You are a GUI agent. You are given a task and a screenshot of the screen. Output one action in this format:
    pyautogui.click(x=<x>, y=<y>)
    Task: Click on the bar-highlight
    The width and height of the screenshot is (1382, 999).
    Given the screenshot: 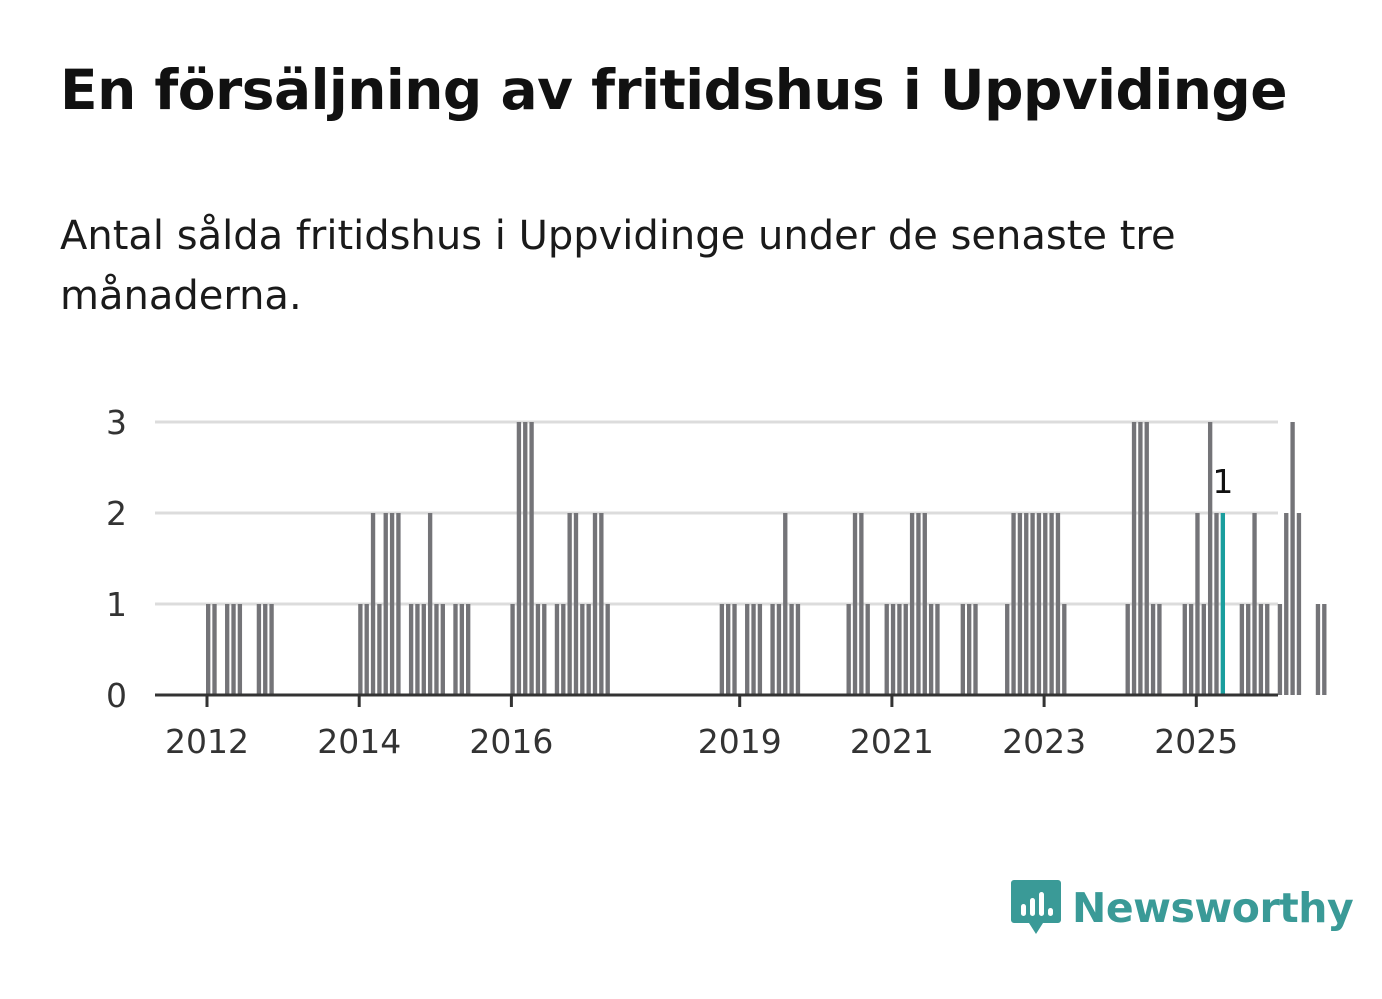 What is the action you would take?
    pyautogui.click(x=1223, y=604)
    